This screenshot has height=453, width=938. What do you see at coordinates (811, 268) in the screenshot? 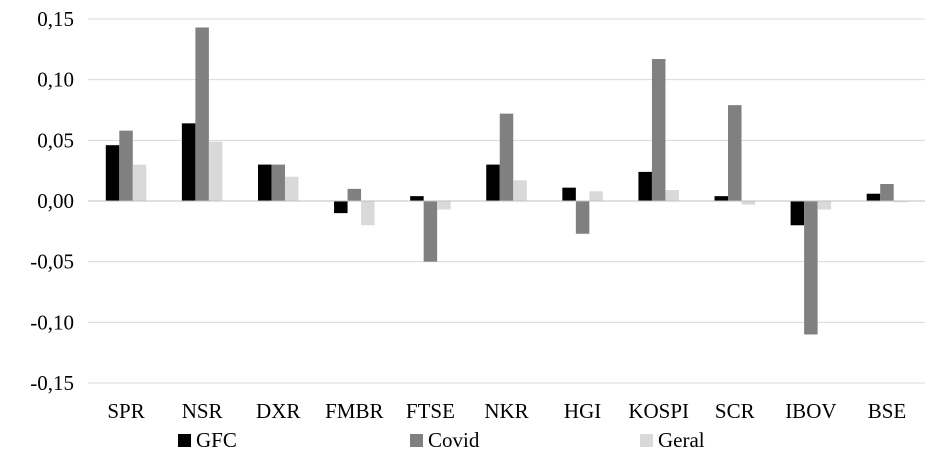
I see `bar-covid-ibov` at bounding box center [811, 268].